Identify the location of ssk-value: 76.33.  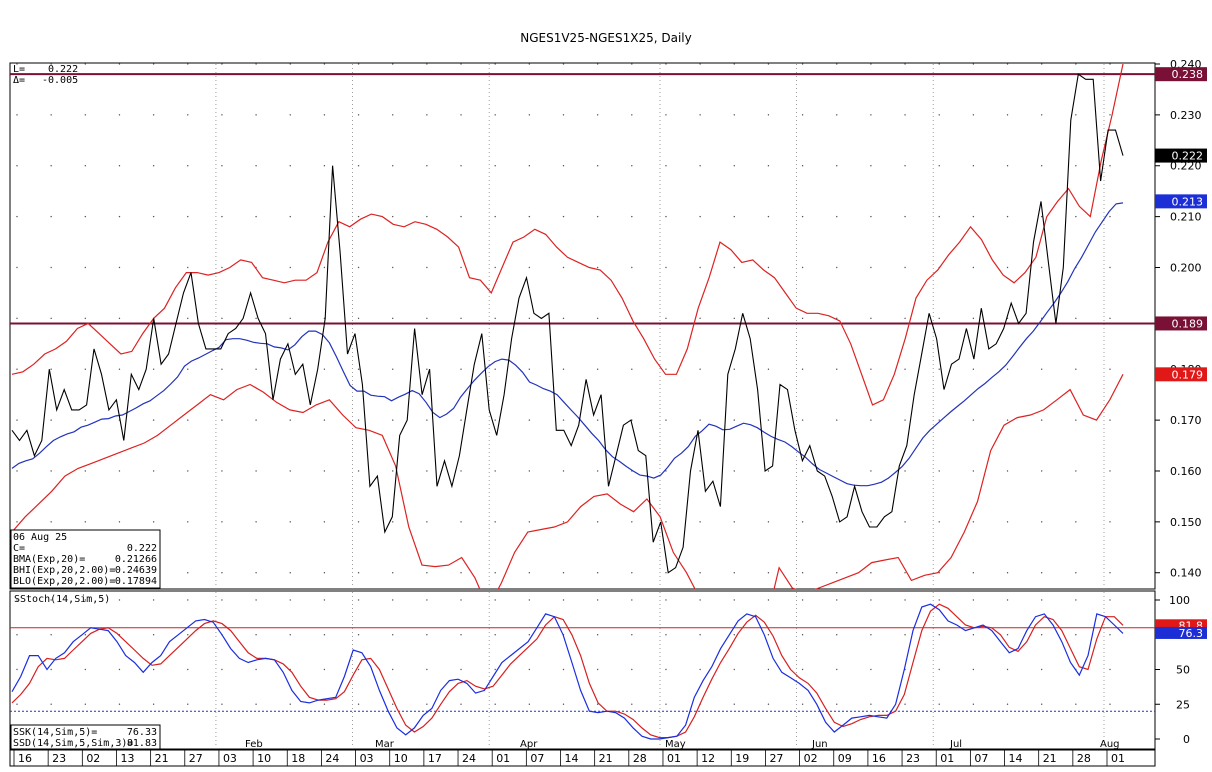
(142, 732).